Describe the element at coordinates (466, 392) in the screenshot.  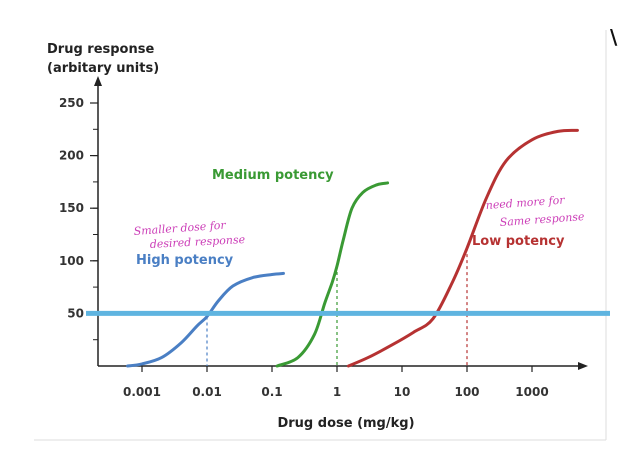
I see `x-tick-label: 100` at that location.